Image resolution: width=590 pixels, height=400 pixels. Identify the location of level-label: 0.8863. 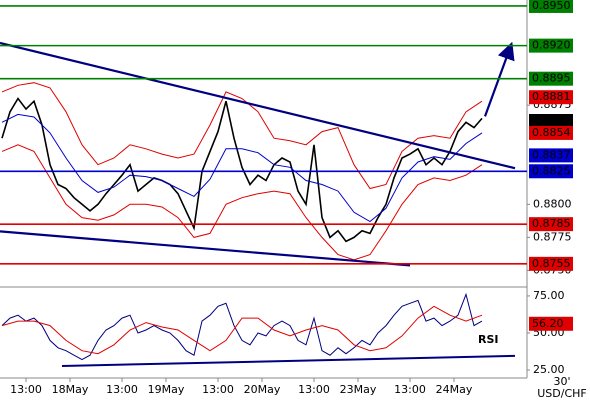
(551, 120).